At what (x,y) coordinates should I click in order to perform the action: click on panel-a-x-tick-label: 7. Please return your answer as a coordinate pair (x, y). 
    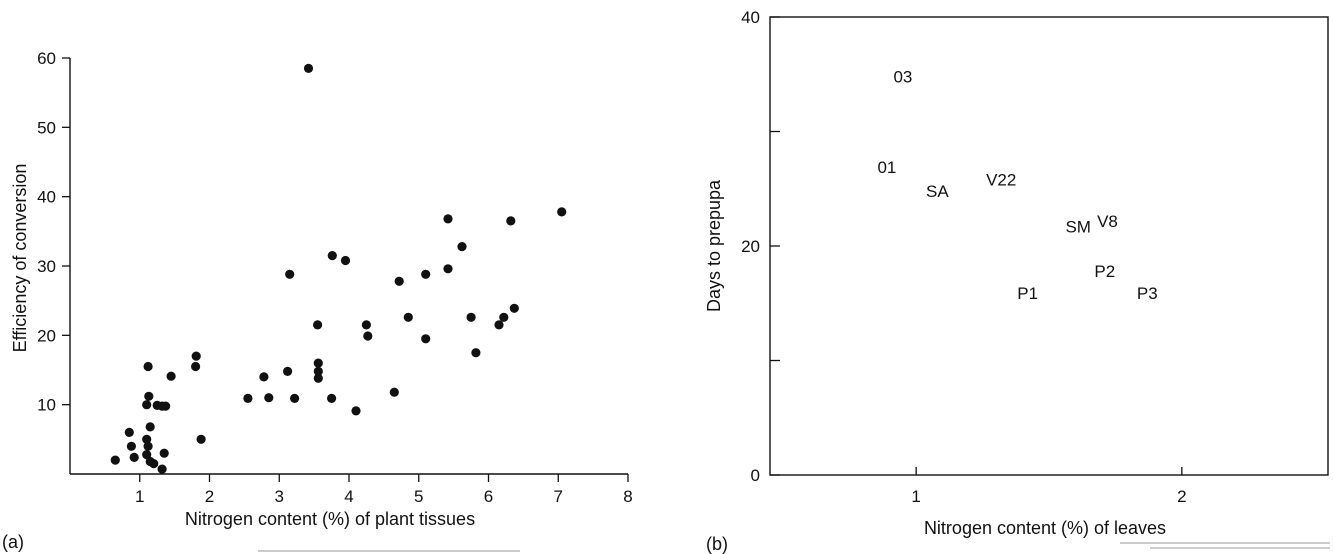
    Looking at the image, I should click on (558, 496).